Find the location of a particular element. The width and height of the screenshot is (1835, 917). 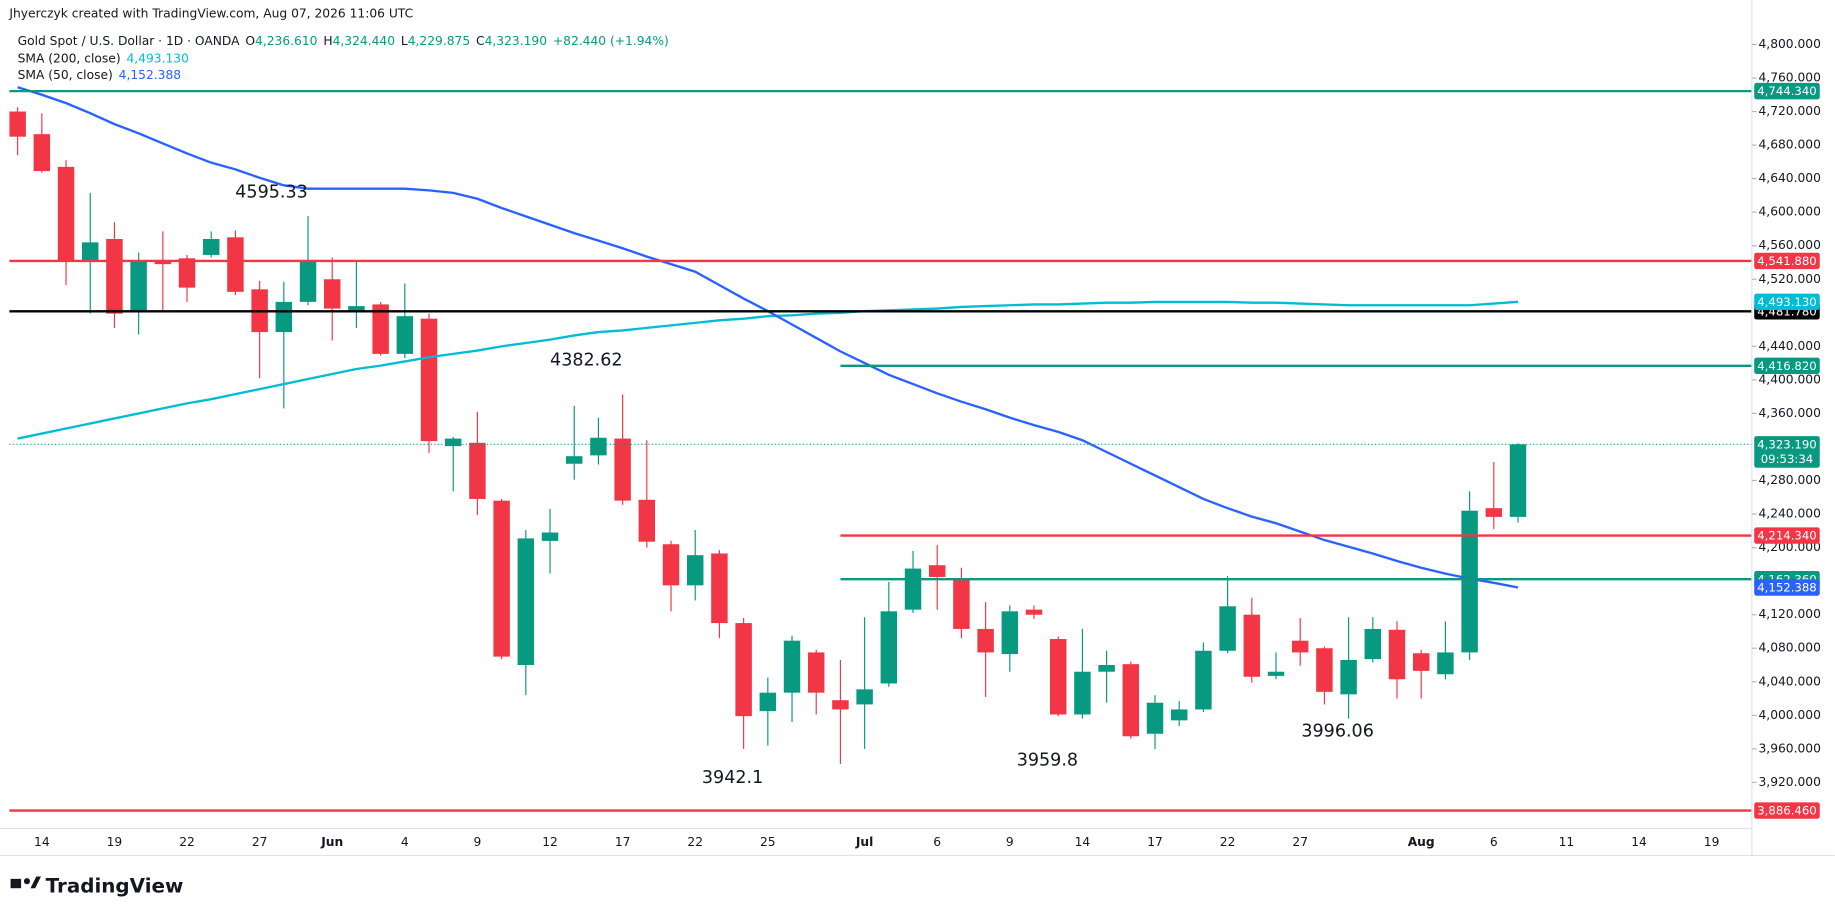

y-tick-label: 4,600.000 is located at coordinates (1789, 212).